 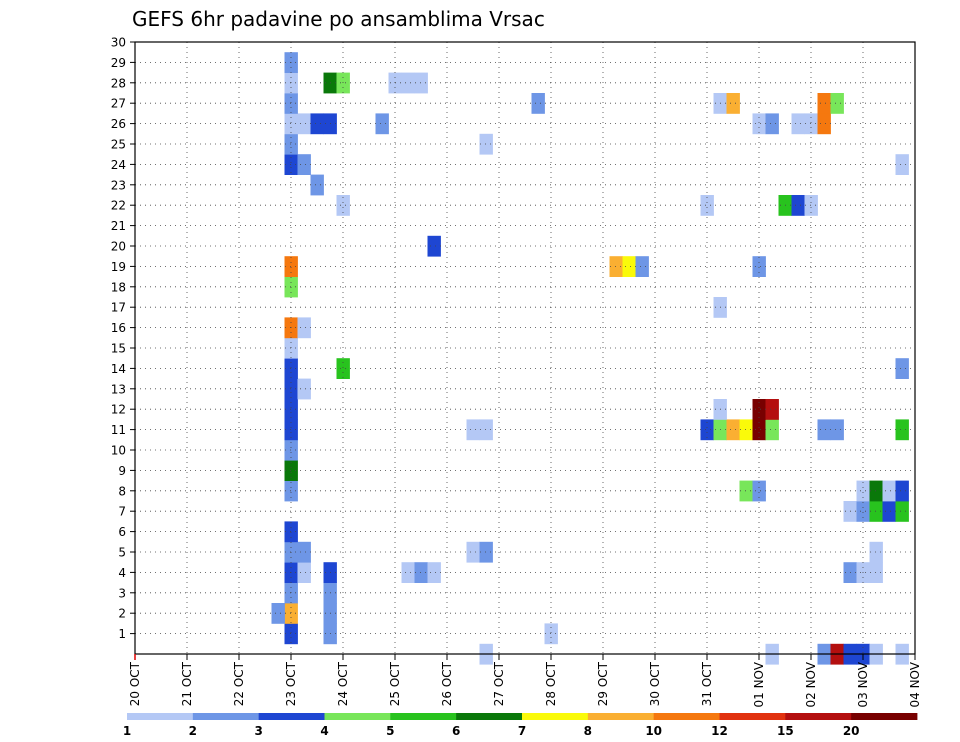 I want to click on colorbar-label: 6, so click(x=456, y=731).